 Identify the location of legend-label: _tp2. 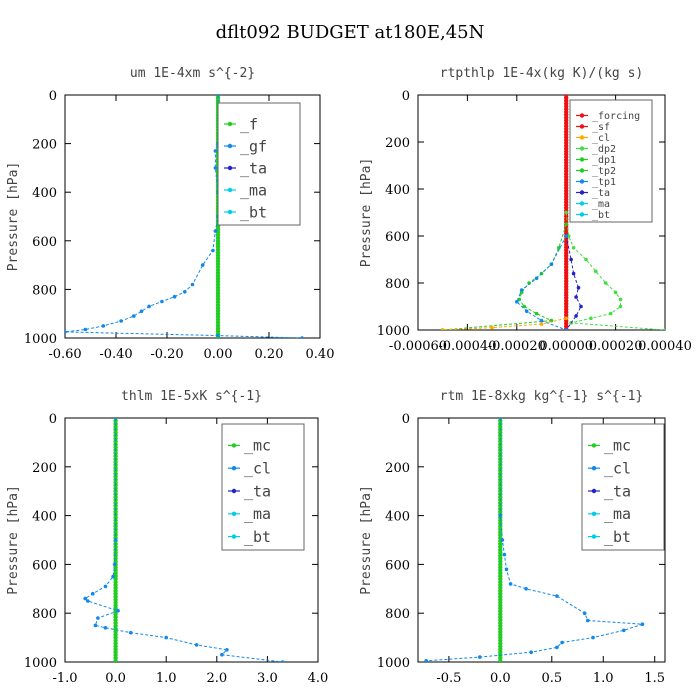
(604, 171).